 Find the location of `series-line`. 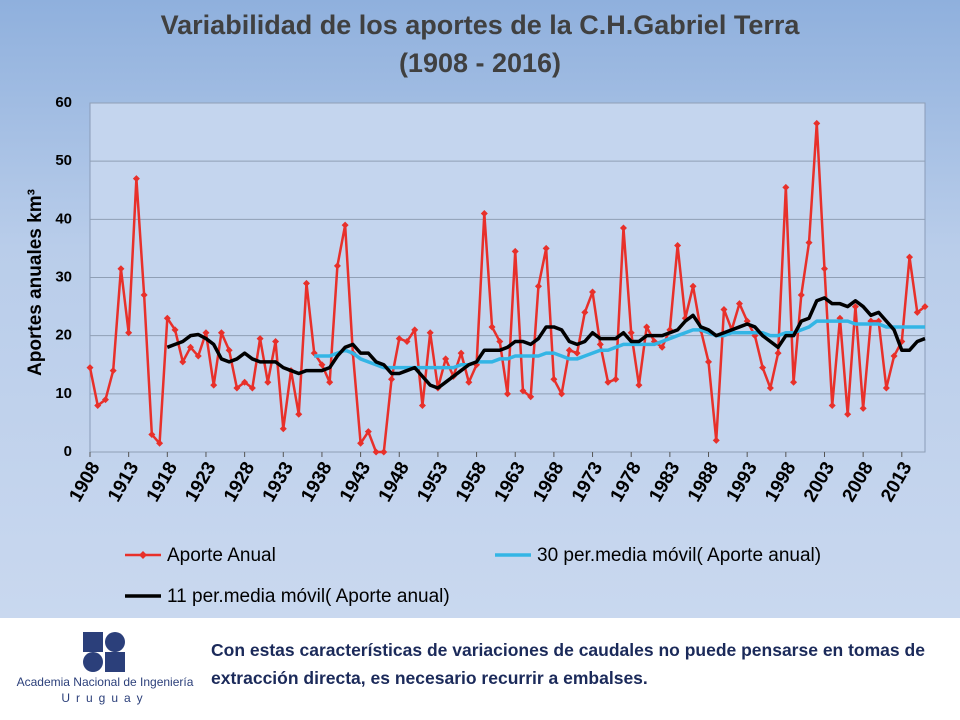

series-line is located at coordinates (546, 343).